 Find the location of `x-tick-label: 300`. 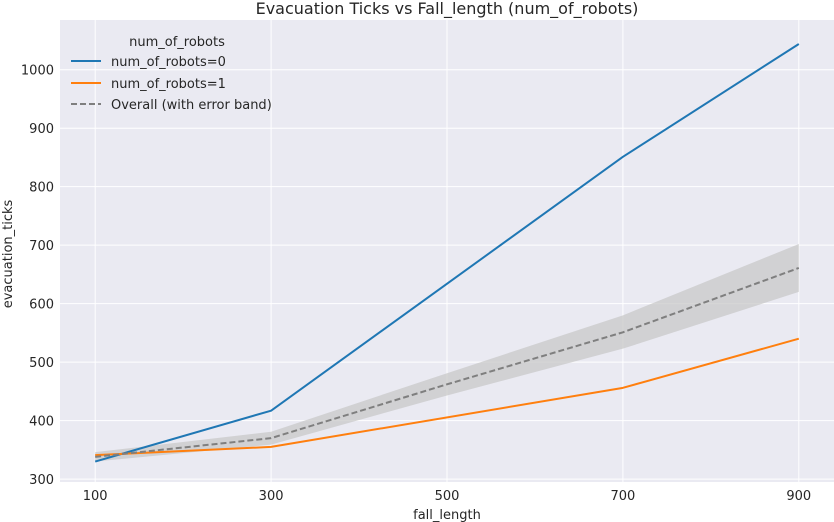

x-tick-label: 300 is located at coordinates (271, 496).